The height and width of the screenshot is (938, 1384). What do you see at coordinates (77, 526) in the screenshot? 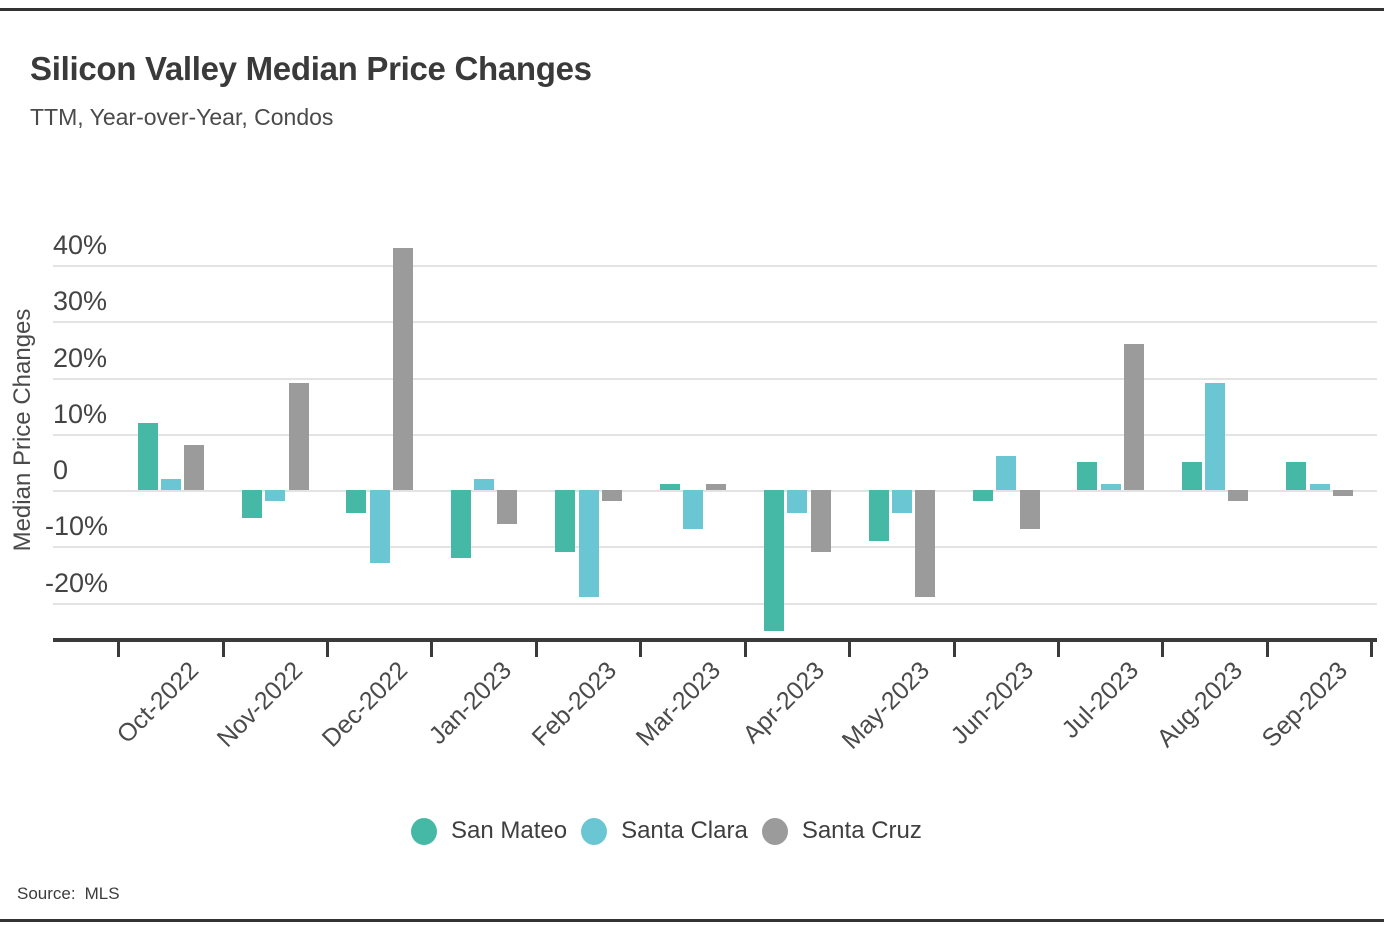
I see `y-tick-label--10: -10%` at bounding box center [77, 526].